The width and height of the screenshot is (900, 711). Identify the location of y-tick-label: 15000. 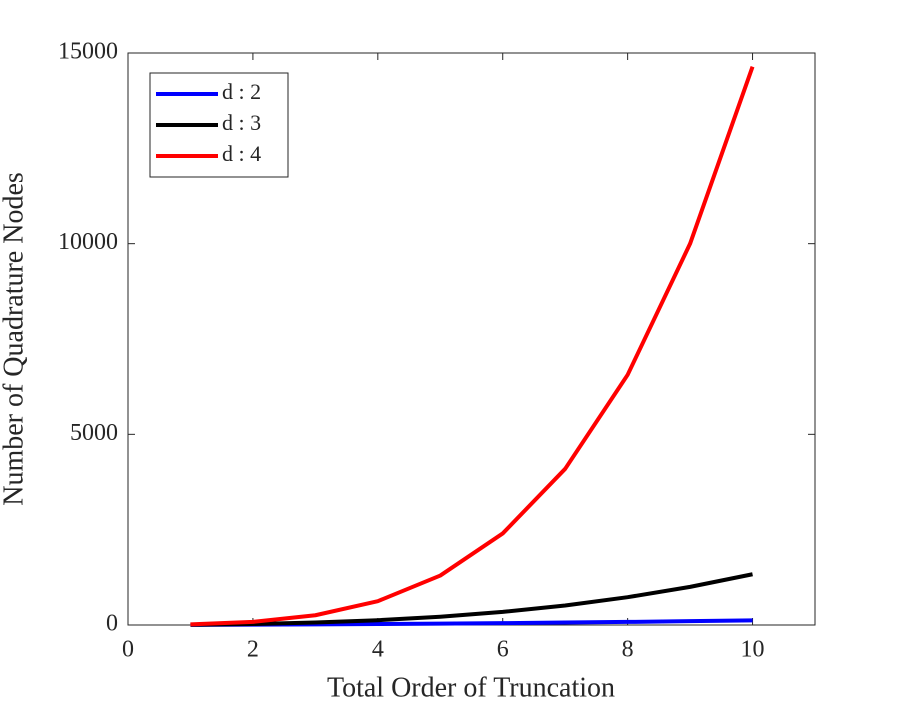
(88, 52).